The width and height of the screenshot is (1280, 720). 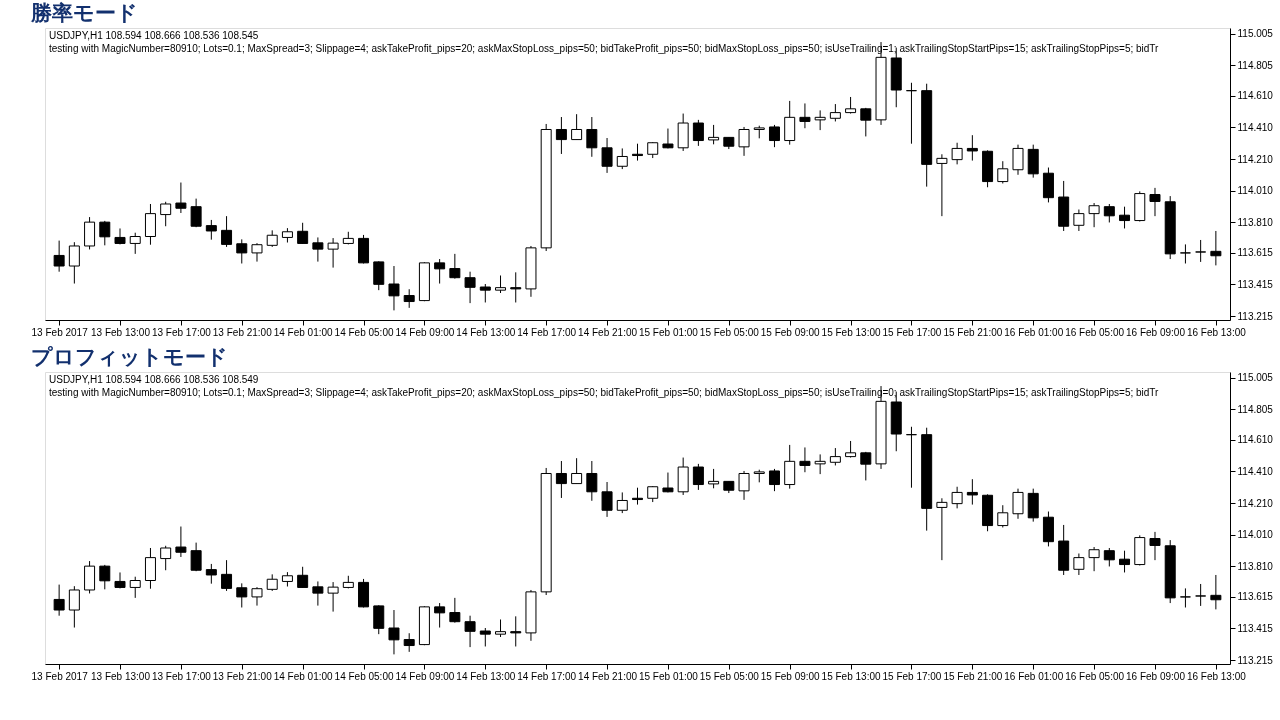 What do you see at coordinates (84, 12) in the screenshot?
I see `chart-title: 勝率モード` at bounding box center [84, 12].